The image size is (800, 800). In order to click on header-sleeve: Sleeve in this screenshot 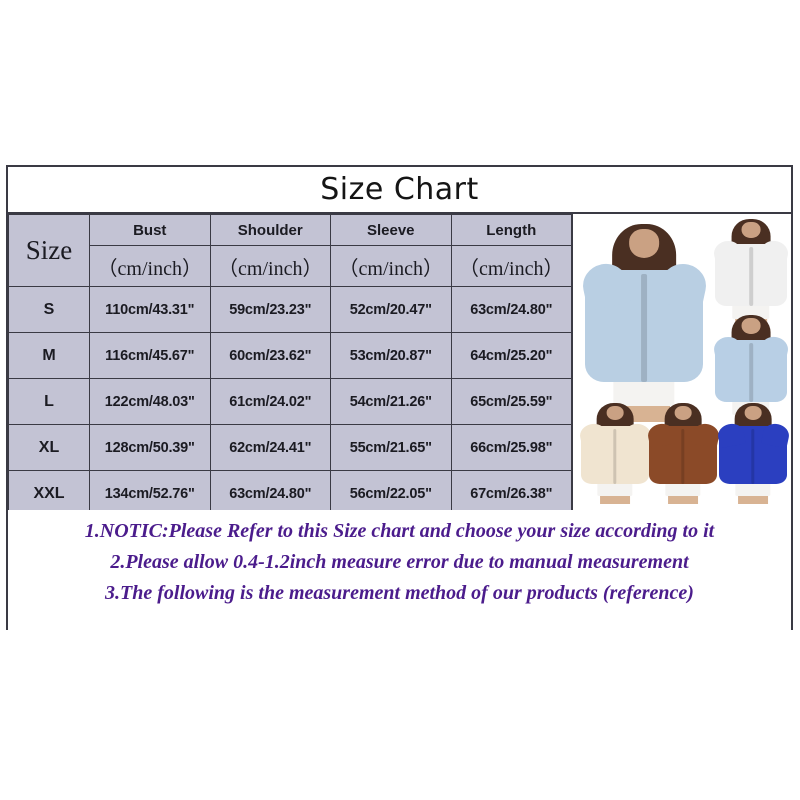, I will do `click(391, 230)`.